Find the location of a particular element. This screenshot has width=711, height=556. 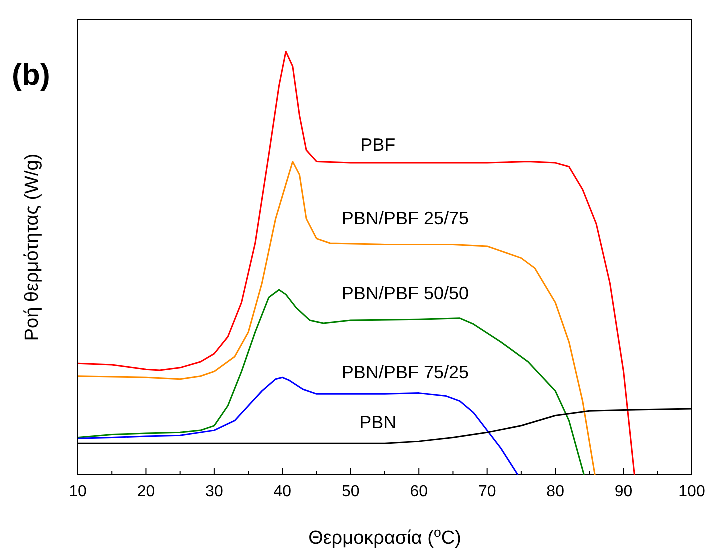

y-axis-title: Ροή θερμότητας (W/g) is located at coordinates (32, 248).